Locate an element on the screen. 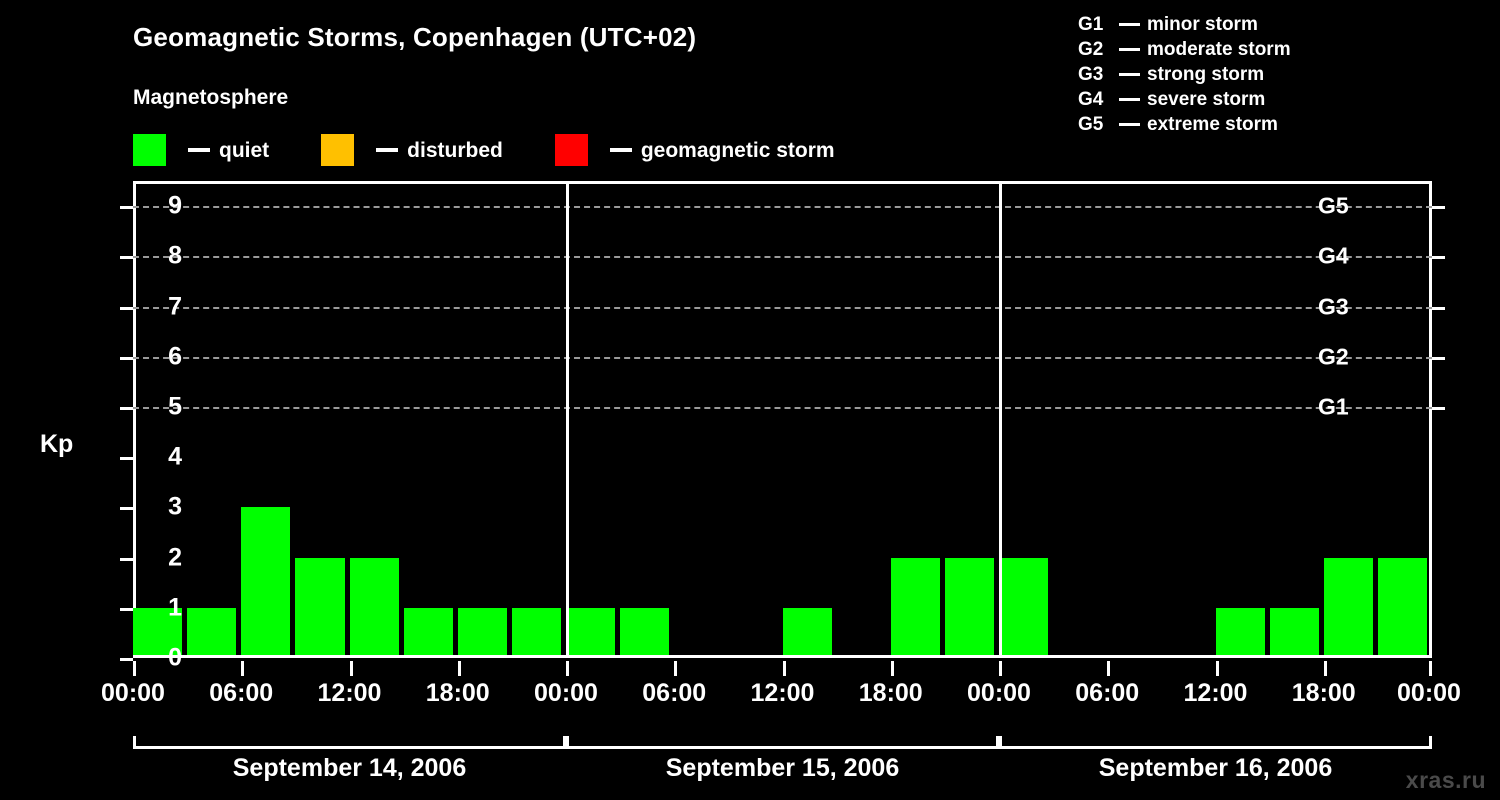  date-label: September 16, 2006 is located at coordinates (1215, 768).